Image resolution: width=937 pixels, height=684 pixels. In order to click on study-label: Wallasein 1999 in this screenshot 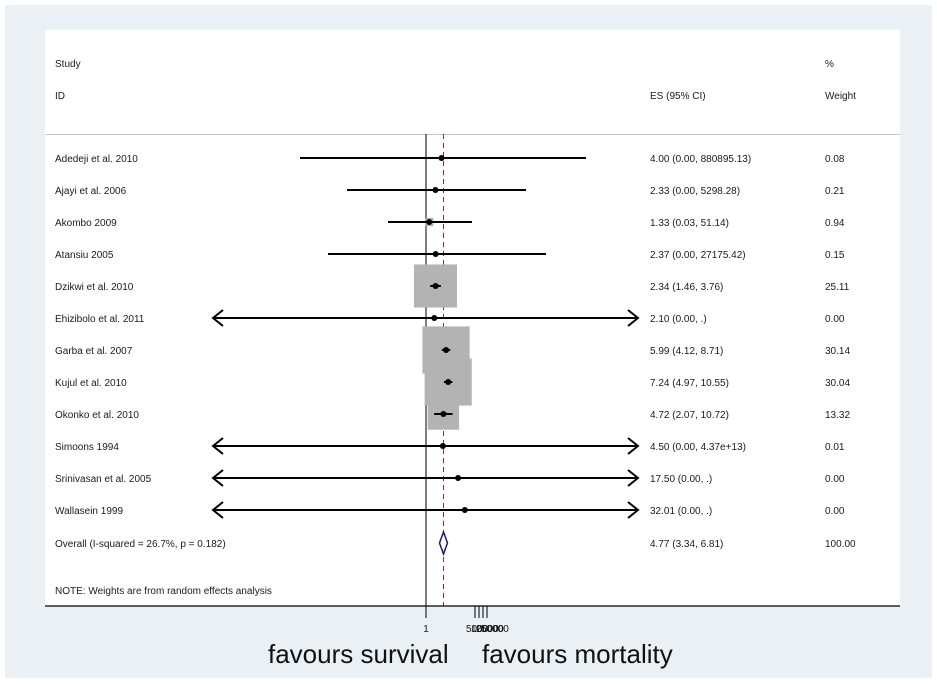, I will do `click(89, 511)`.